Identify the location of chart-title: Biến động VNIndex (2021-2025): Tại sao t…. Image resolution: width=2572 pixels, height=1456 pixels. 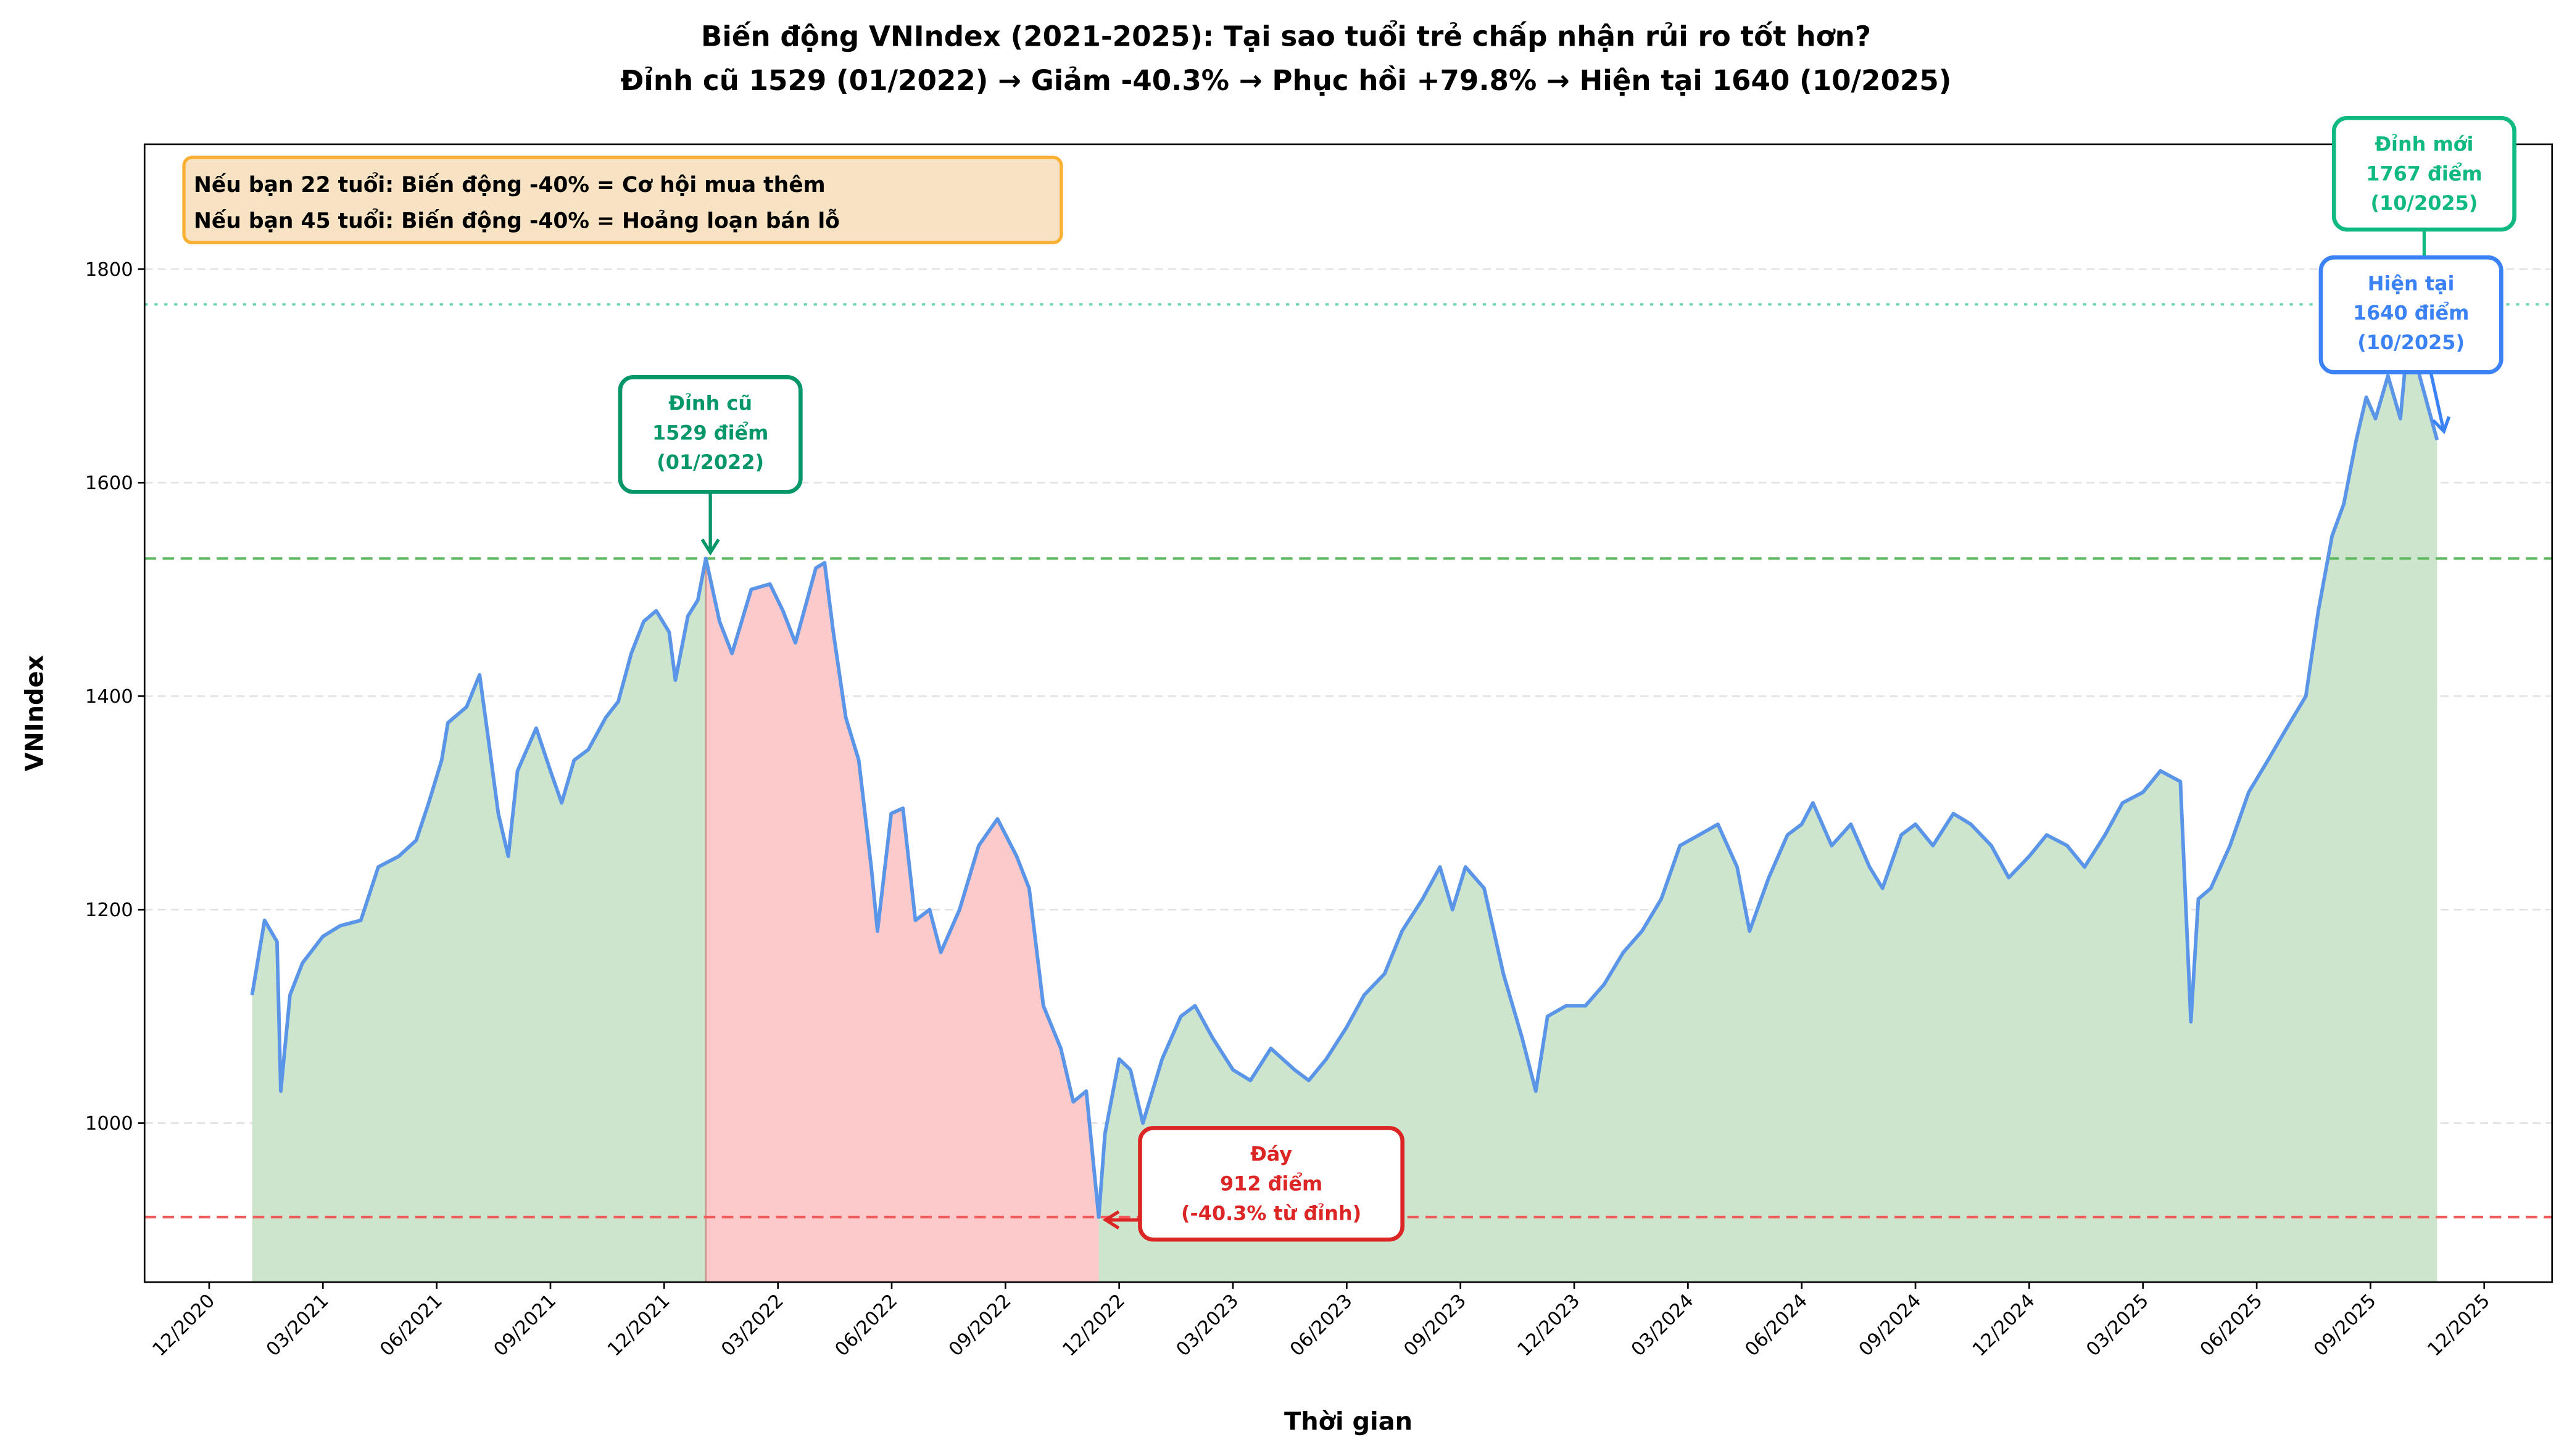
(1286, 36).